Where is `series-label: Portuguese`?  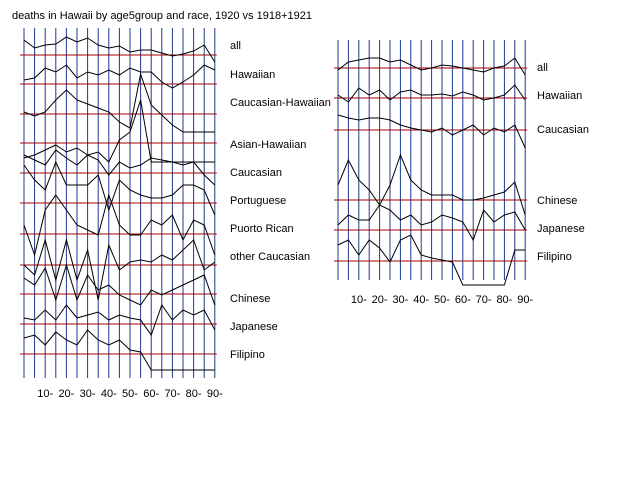 series-label: Portuguese is located at coordinates (258, 201).